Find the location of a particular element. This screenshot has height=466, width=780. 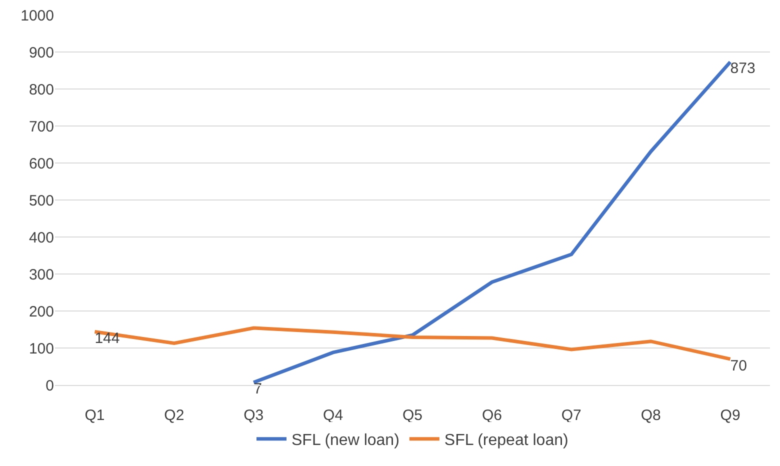

x-tick-label: Q4 is located at coordinates (333, 415).